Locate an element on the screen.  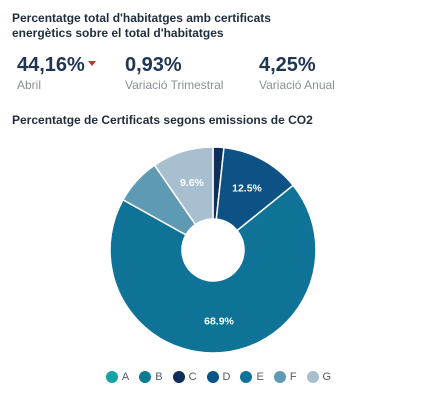
kpi-annual-change: 4,25% Variació Anual is located at coordinates (297, 73).